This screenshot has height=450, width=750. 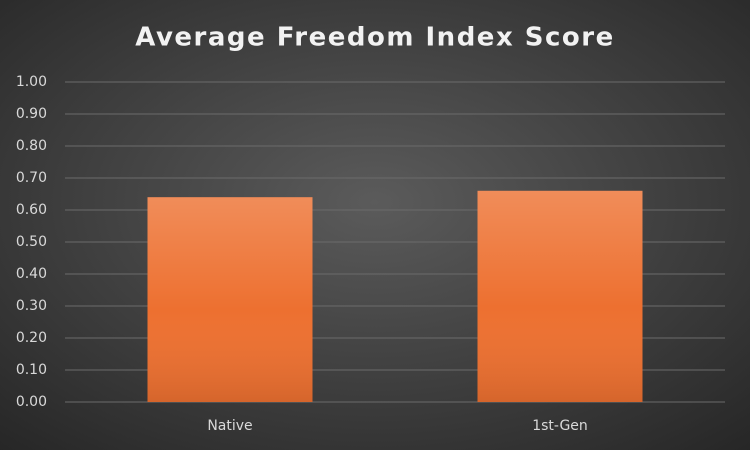 I want to click on y-tick-label: 0.10, so click(x=31, y=370).